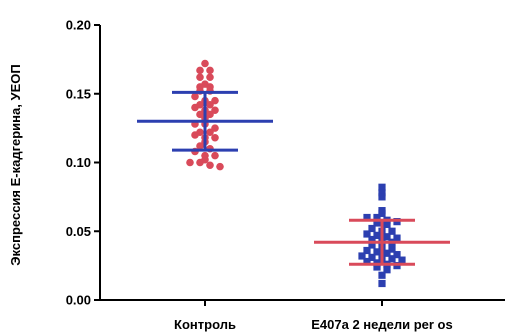  Describe the element at coordinates (78, 300) in the screenshot. I see `y-tick-label: 0.00` at that location.